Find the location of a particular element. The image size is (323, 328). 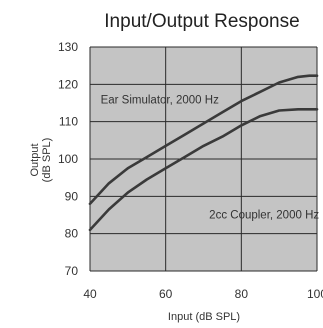

series-annotation-0: Ear Simulator, 2000 Hz is located at coordinates (160, 101).